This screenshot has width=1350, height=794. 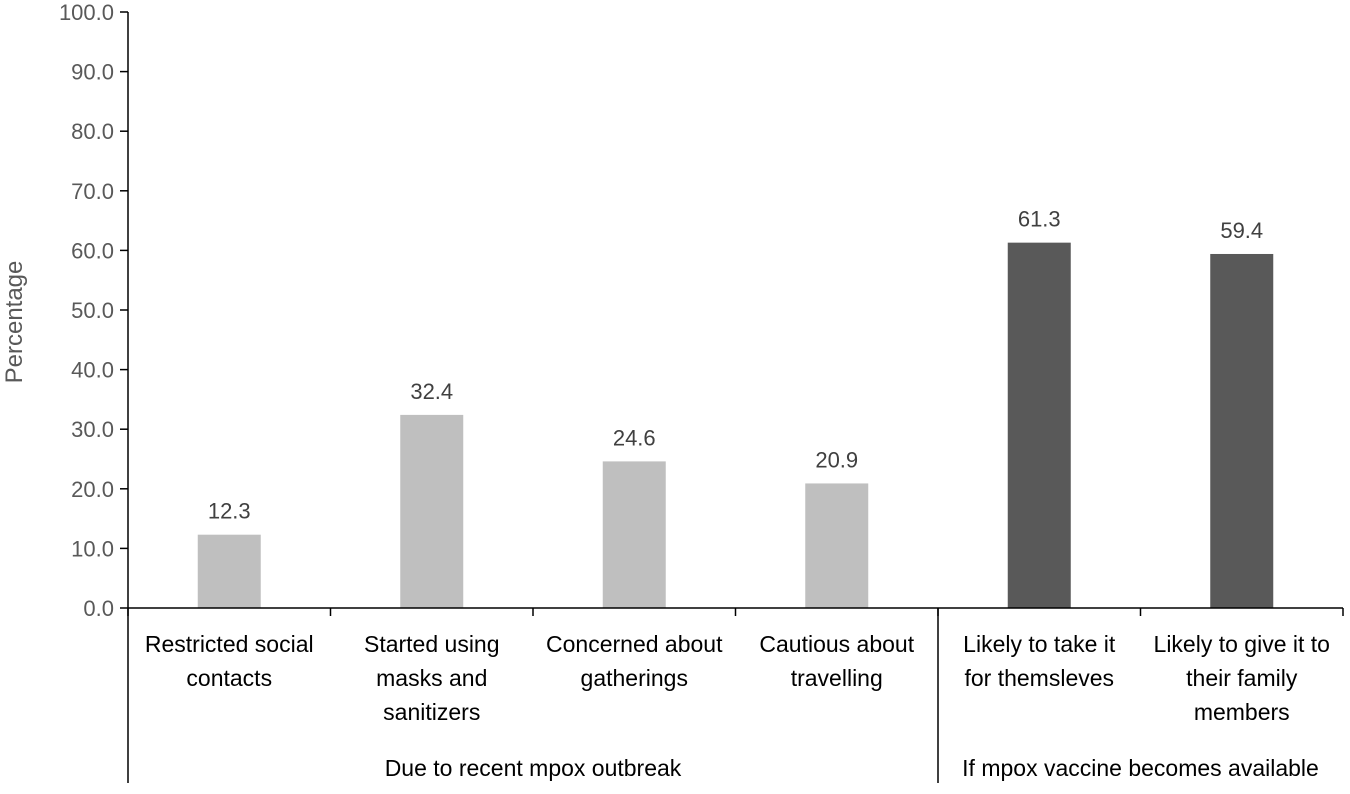 What do you see at coordinates (229, 661) in the screenshot?
I see `x-category-label: Restricted social contacts` at bounding box center [229, 661].